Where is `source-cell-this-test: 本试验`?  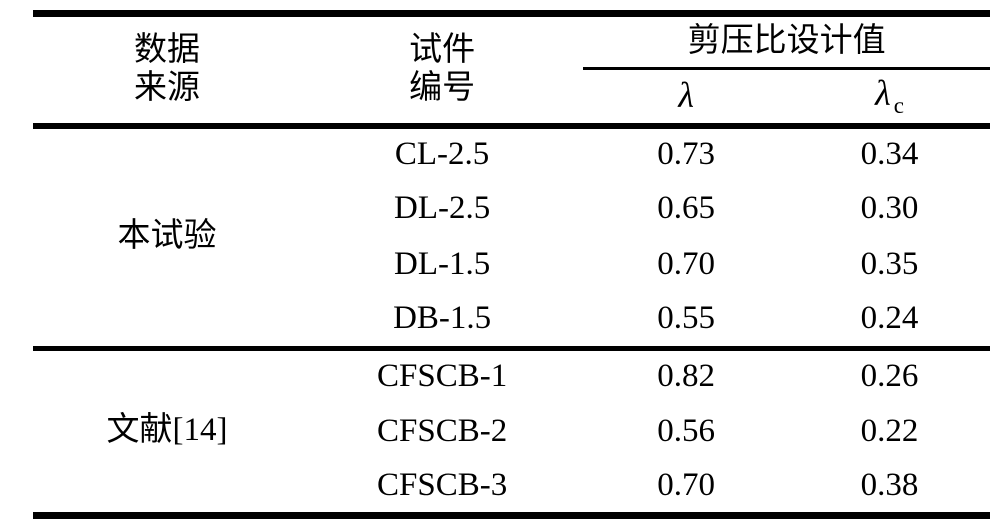 source-cell-this-test: 本试验 is located at coordinates (167, 236).